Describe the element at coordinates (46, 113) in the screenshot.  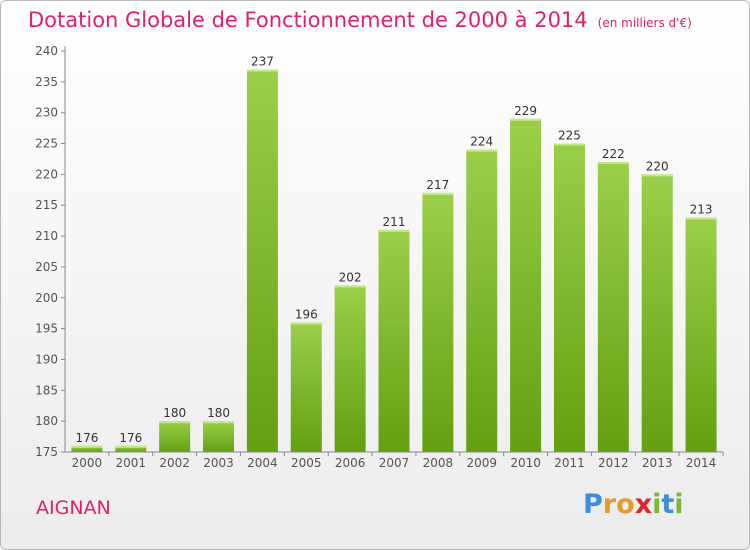
I see `y-tick-label: 230` at that location.